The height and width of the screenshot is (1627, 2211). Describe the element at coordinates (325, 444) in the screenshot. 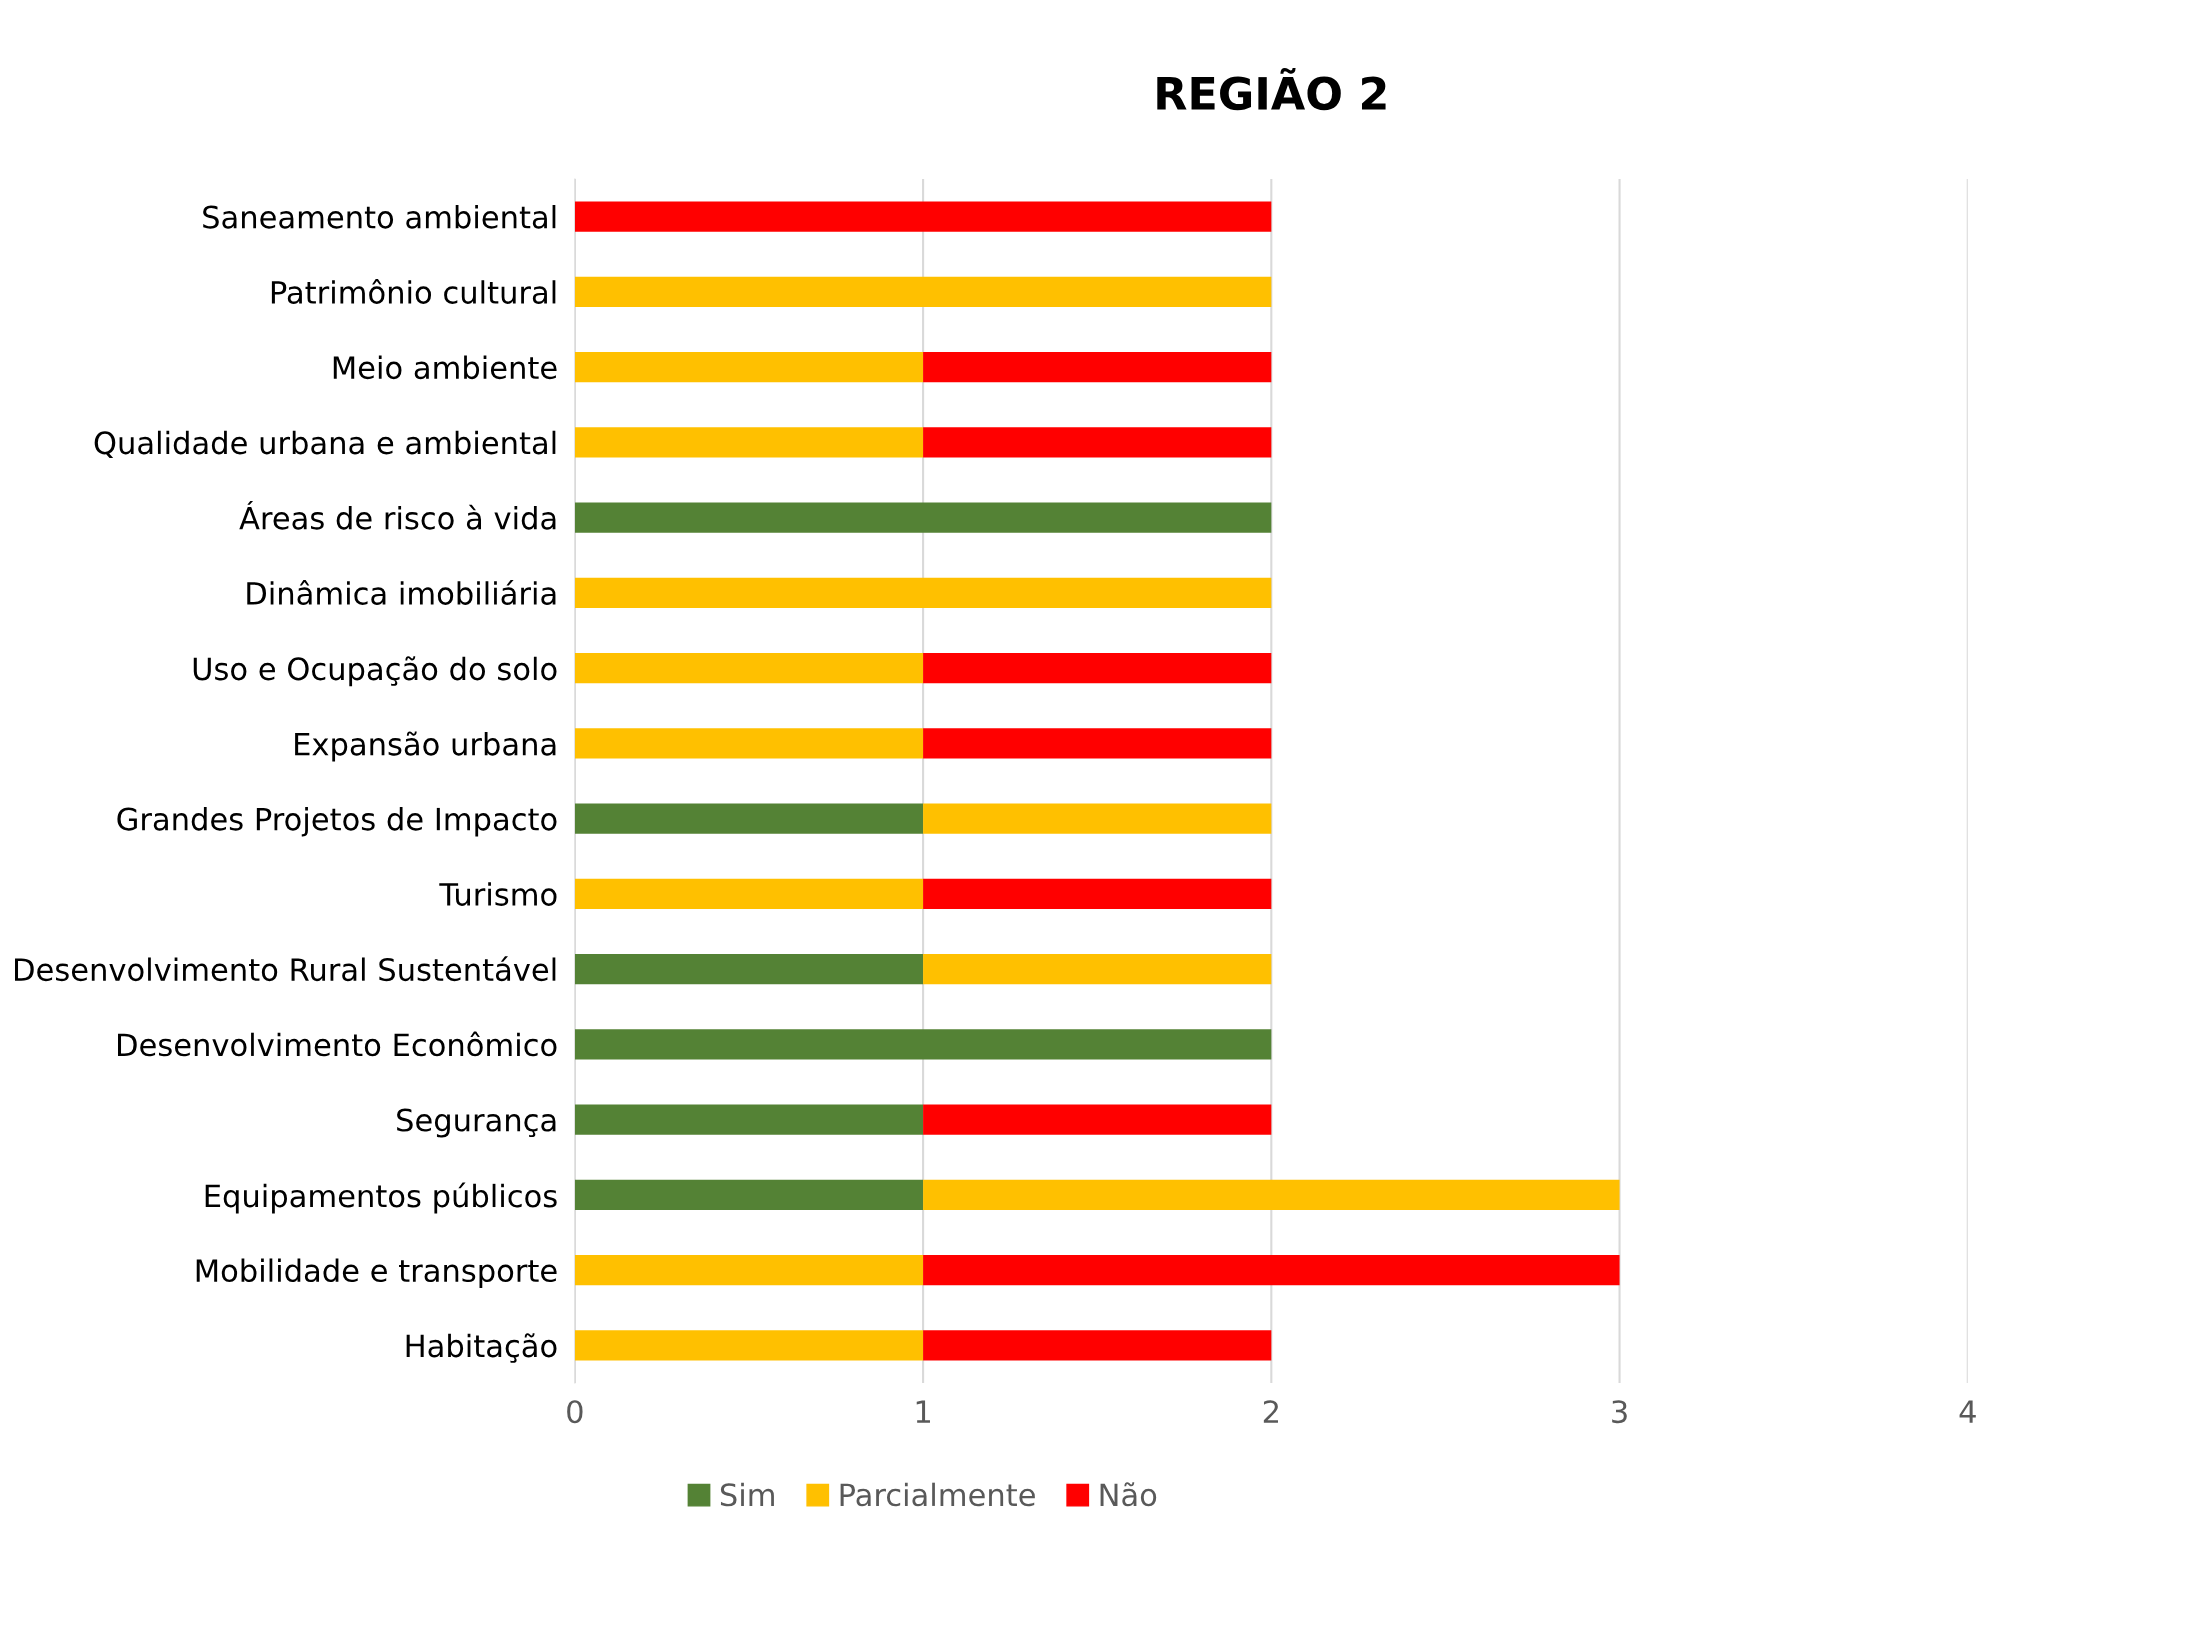

I see `y-tick-label: Qualidade urbana e ambiental` at that location.